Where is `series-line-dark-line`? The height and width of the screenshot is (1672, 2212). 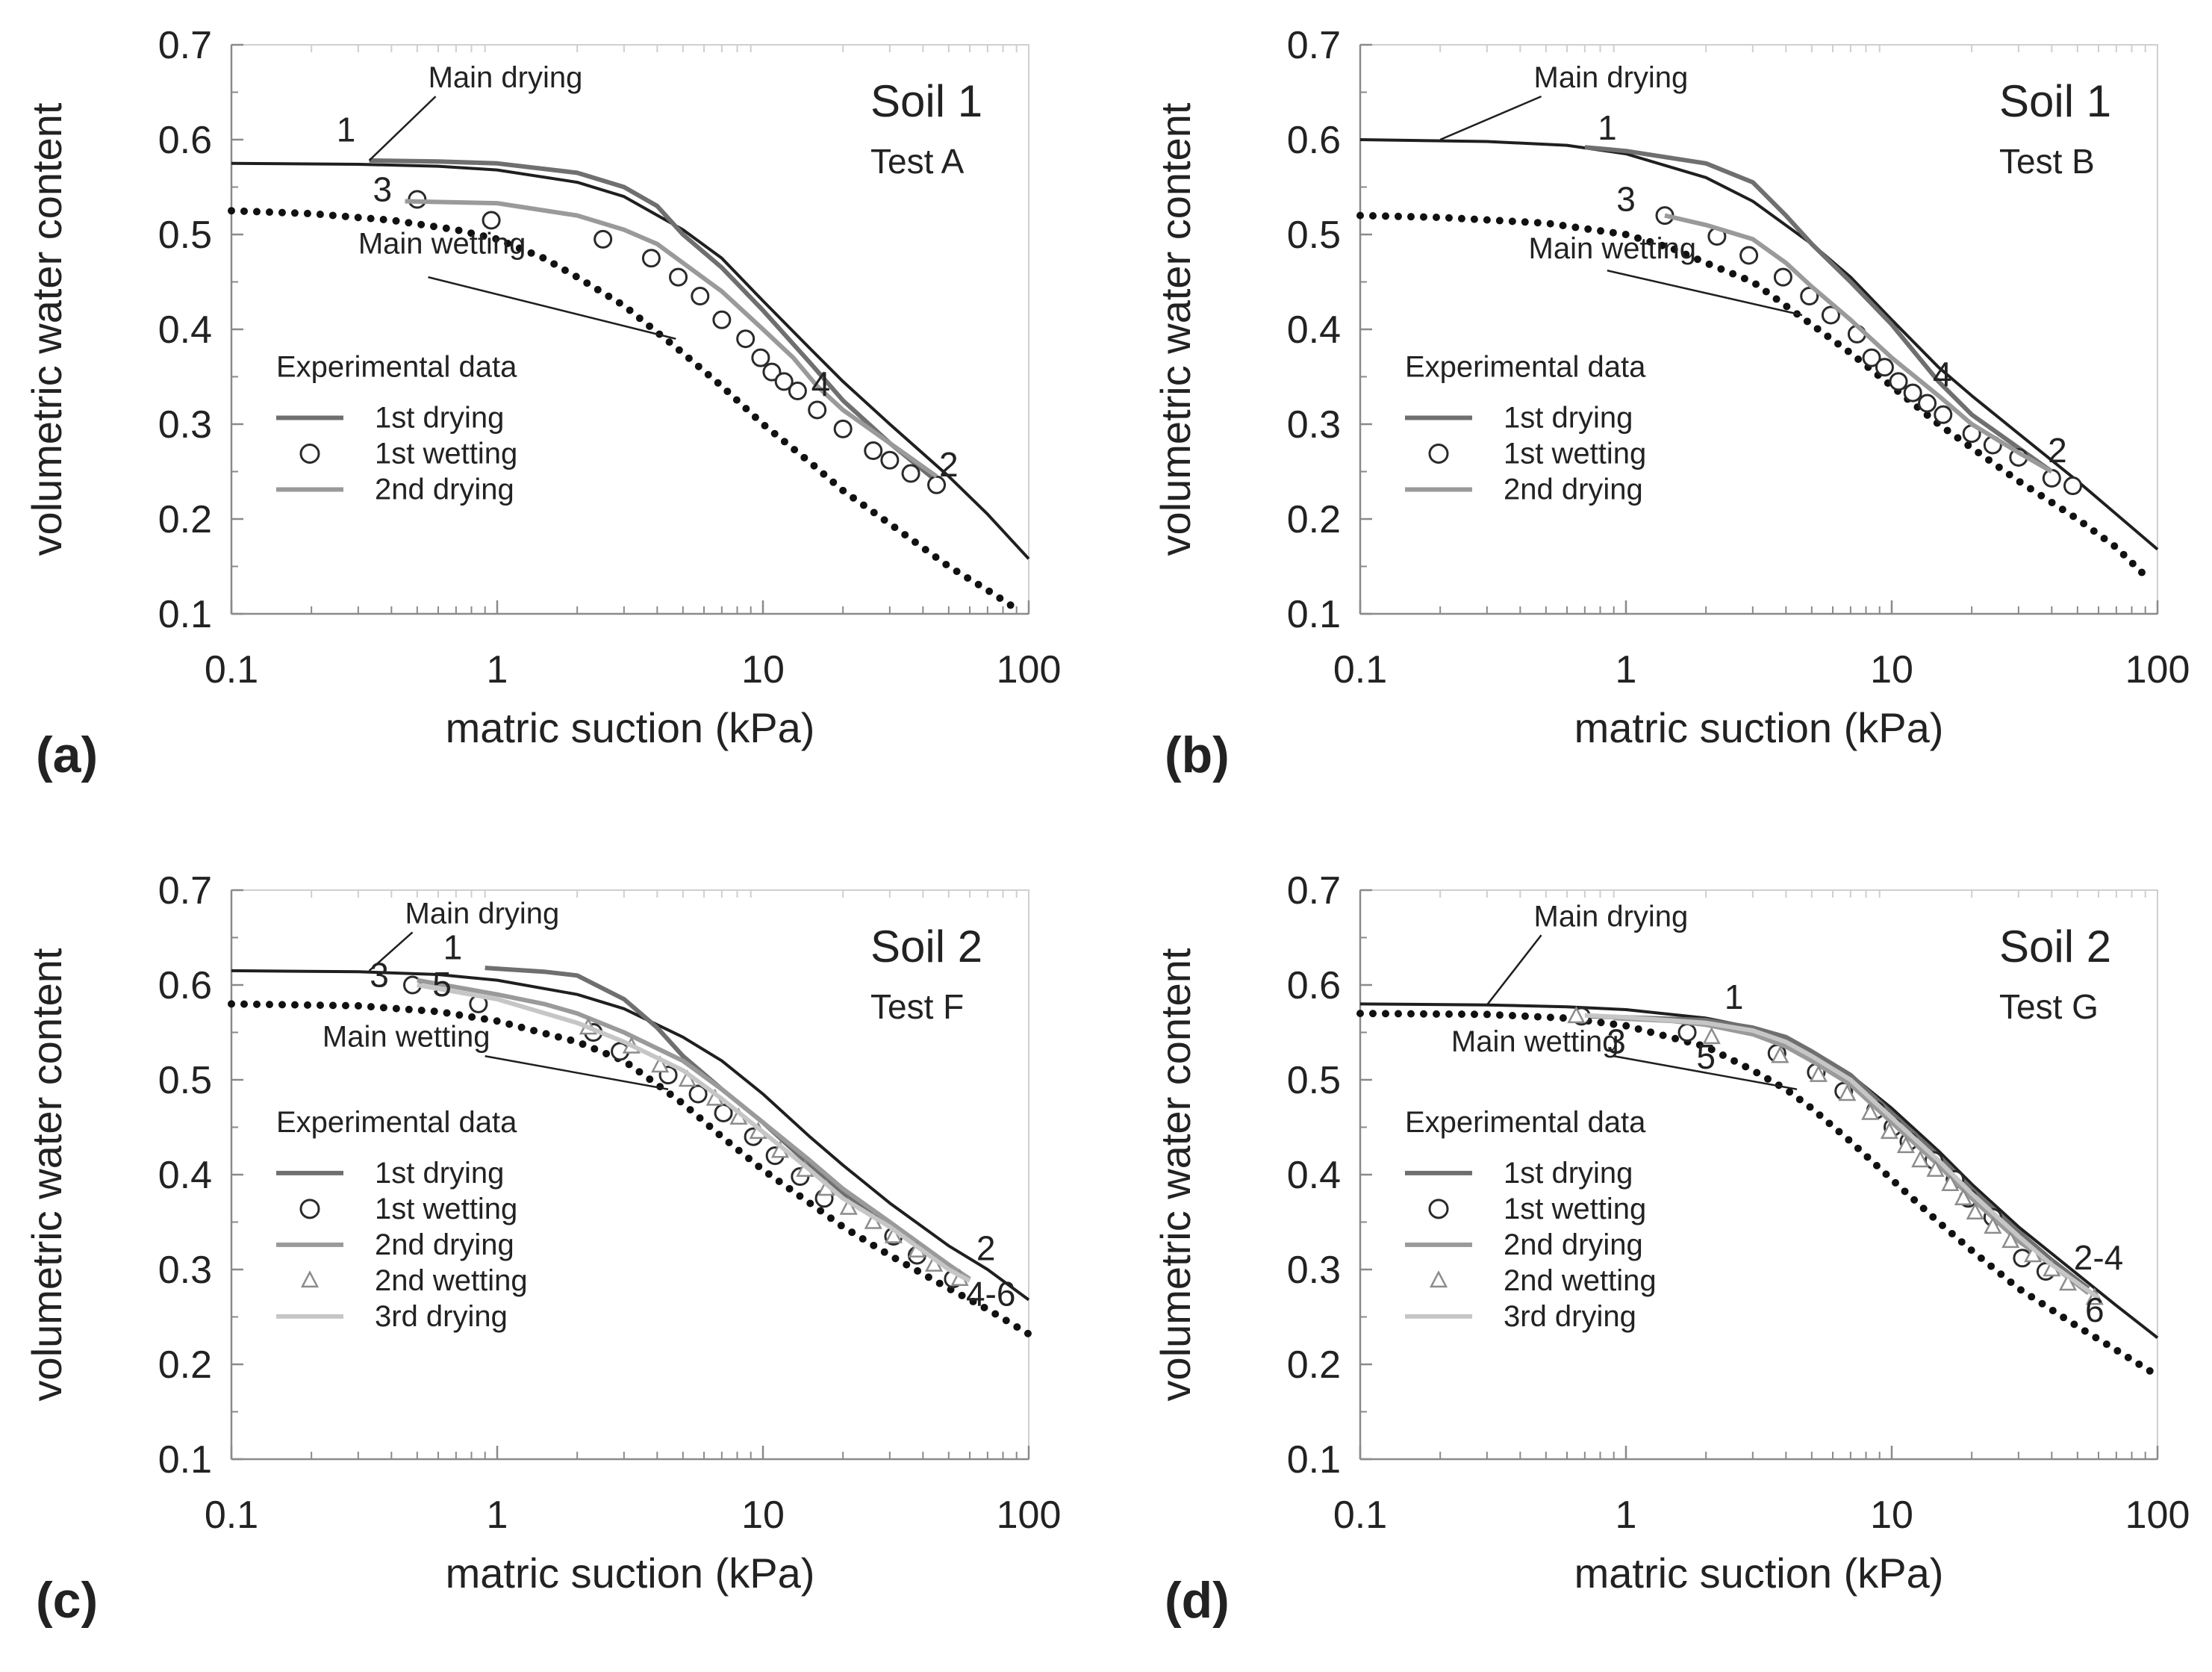 series-line-dark-line is located at coordinates (1837, 1151).